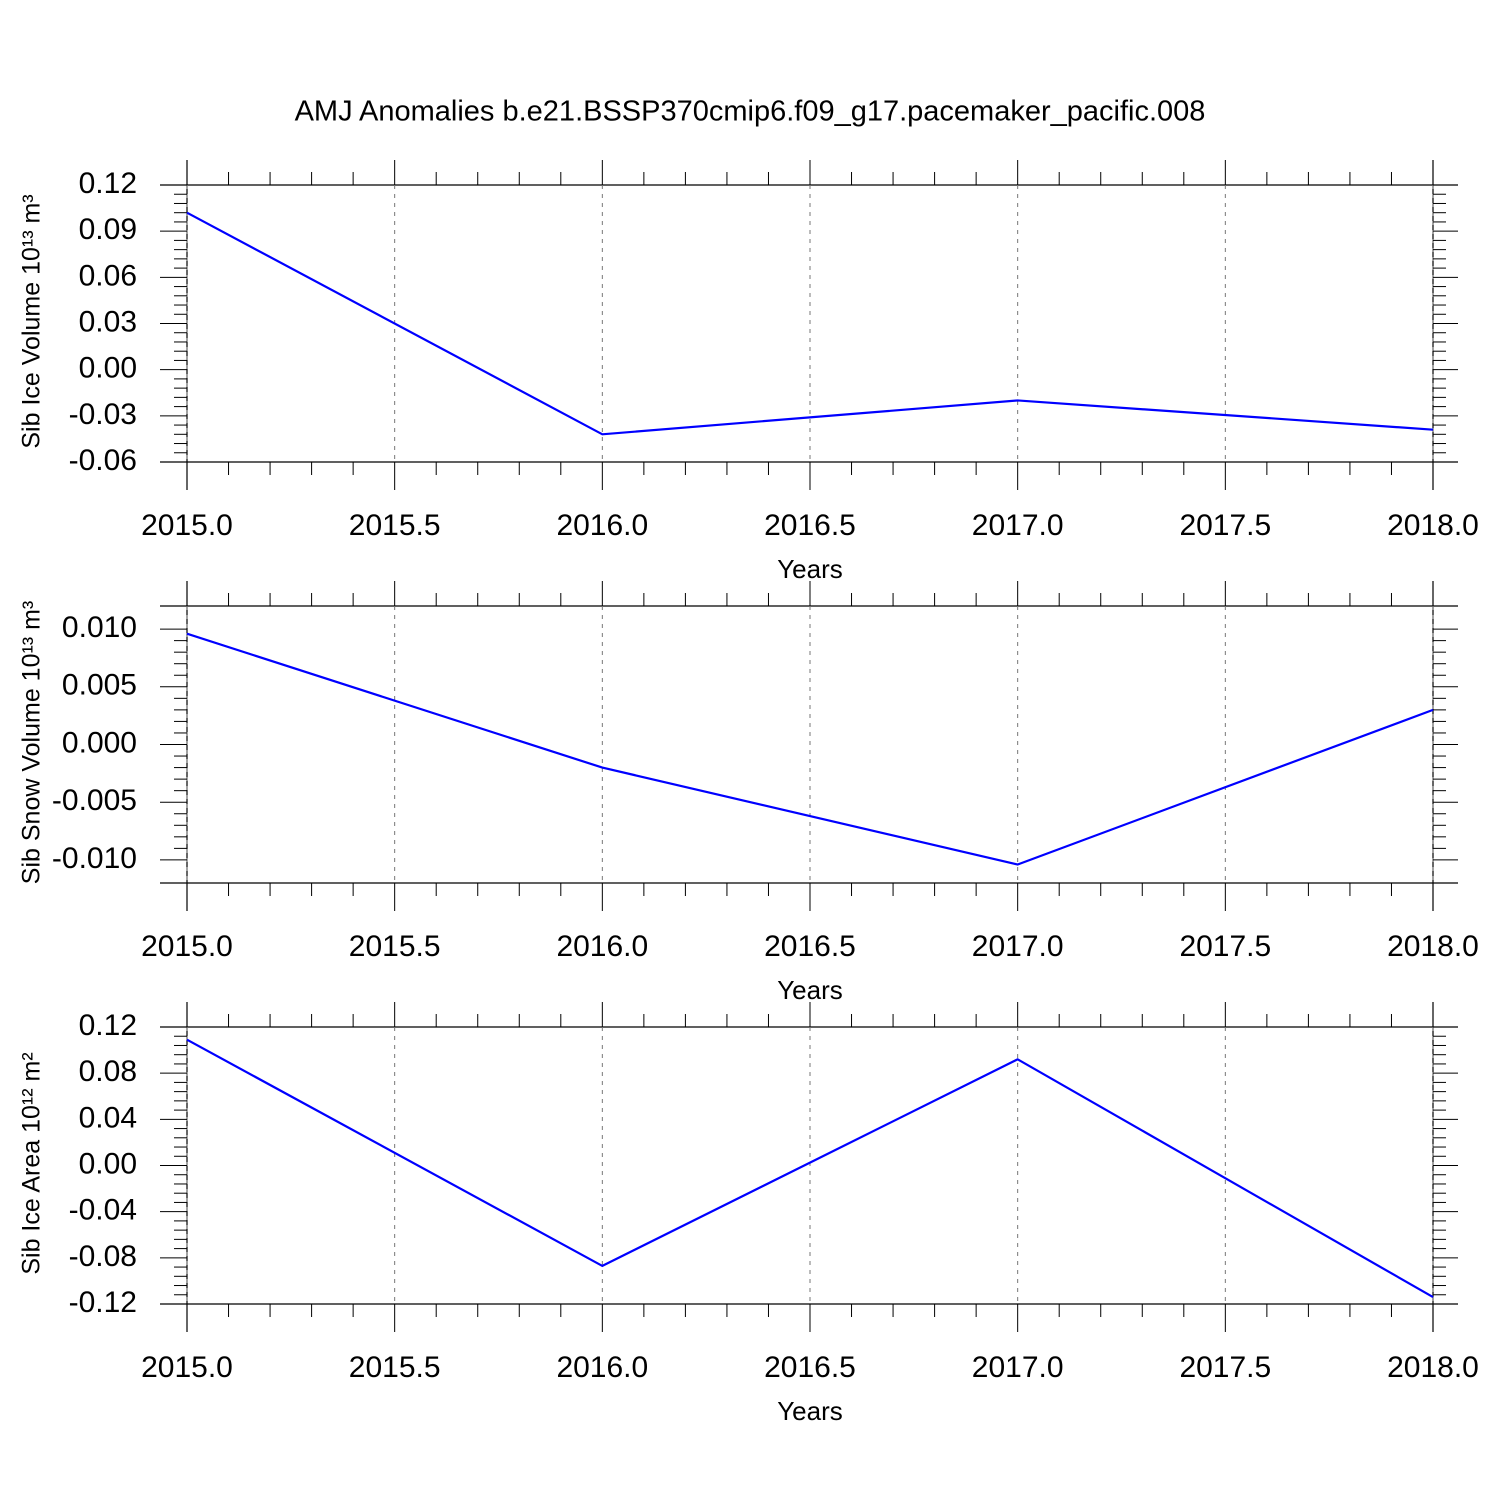 This screenshot has height=1500, width=1500. What do you see at coordinates (99, 685) in the screenshot?
I see `y-tick-label: 0.005` at bounding box center [99, 685].